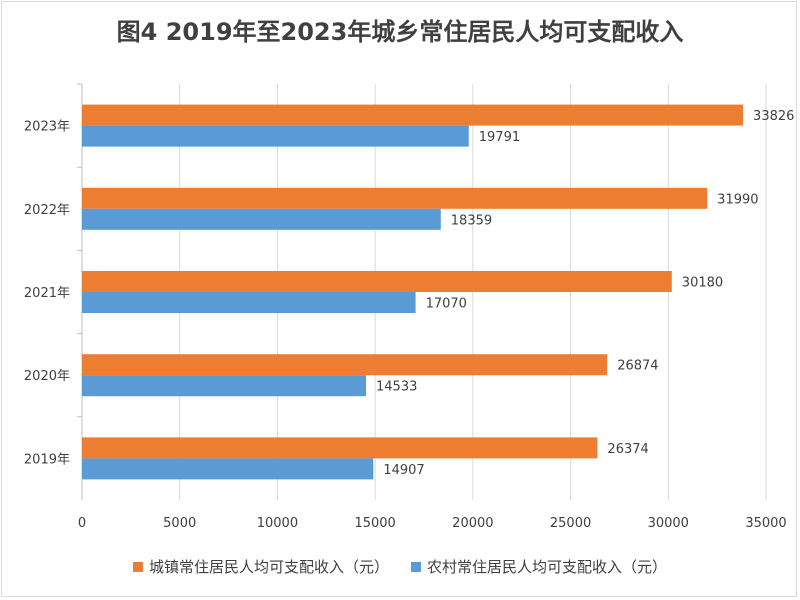 The height and width of the screenshot is (600, 800). I want to click on data-label-s1-4: 19791, so click(499, 137).